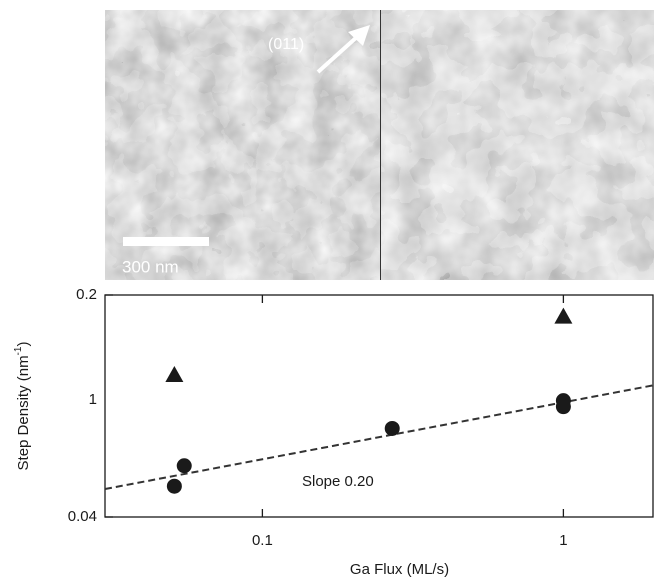 The width and height of the screenshot is (654, 586). I want to click on direction-arrow, so click(338, 54).